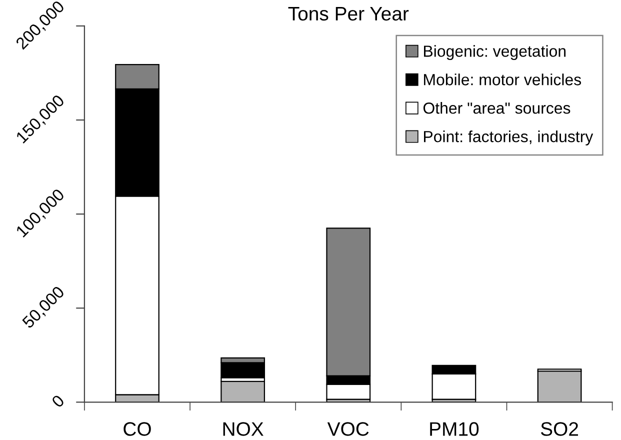  What do you see at coordinates (137, 429) in the screenshot?
I see `x-tick-label: CO` at bounding box center [137, 429].